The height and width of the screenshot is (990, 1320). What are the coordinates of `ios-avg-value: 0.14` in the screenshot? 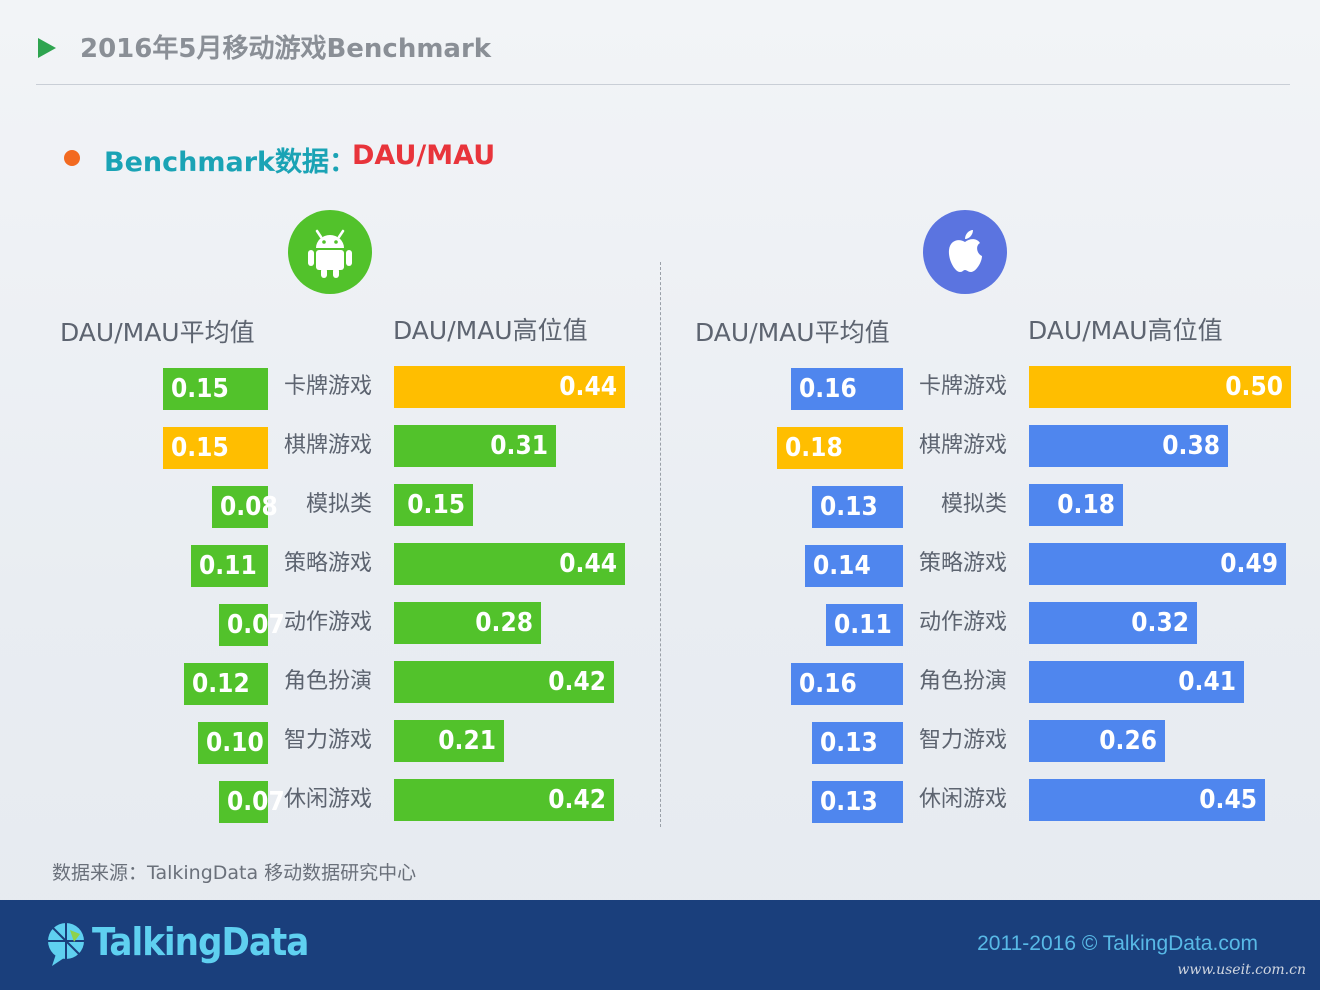 It's located at (842, 566).